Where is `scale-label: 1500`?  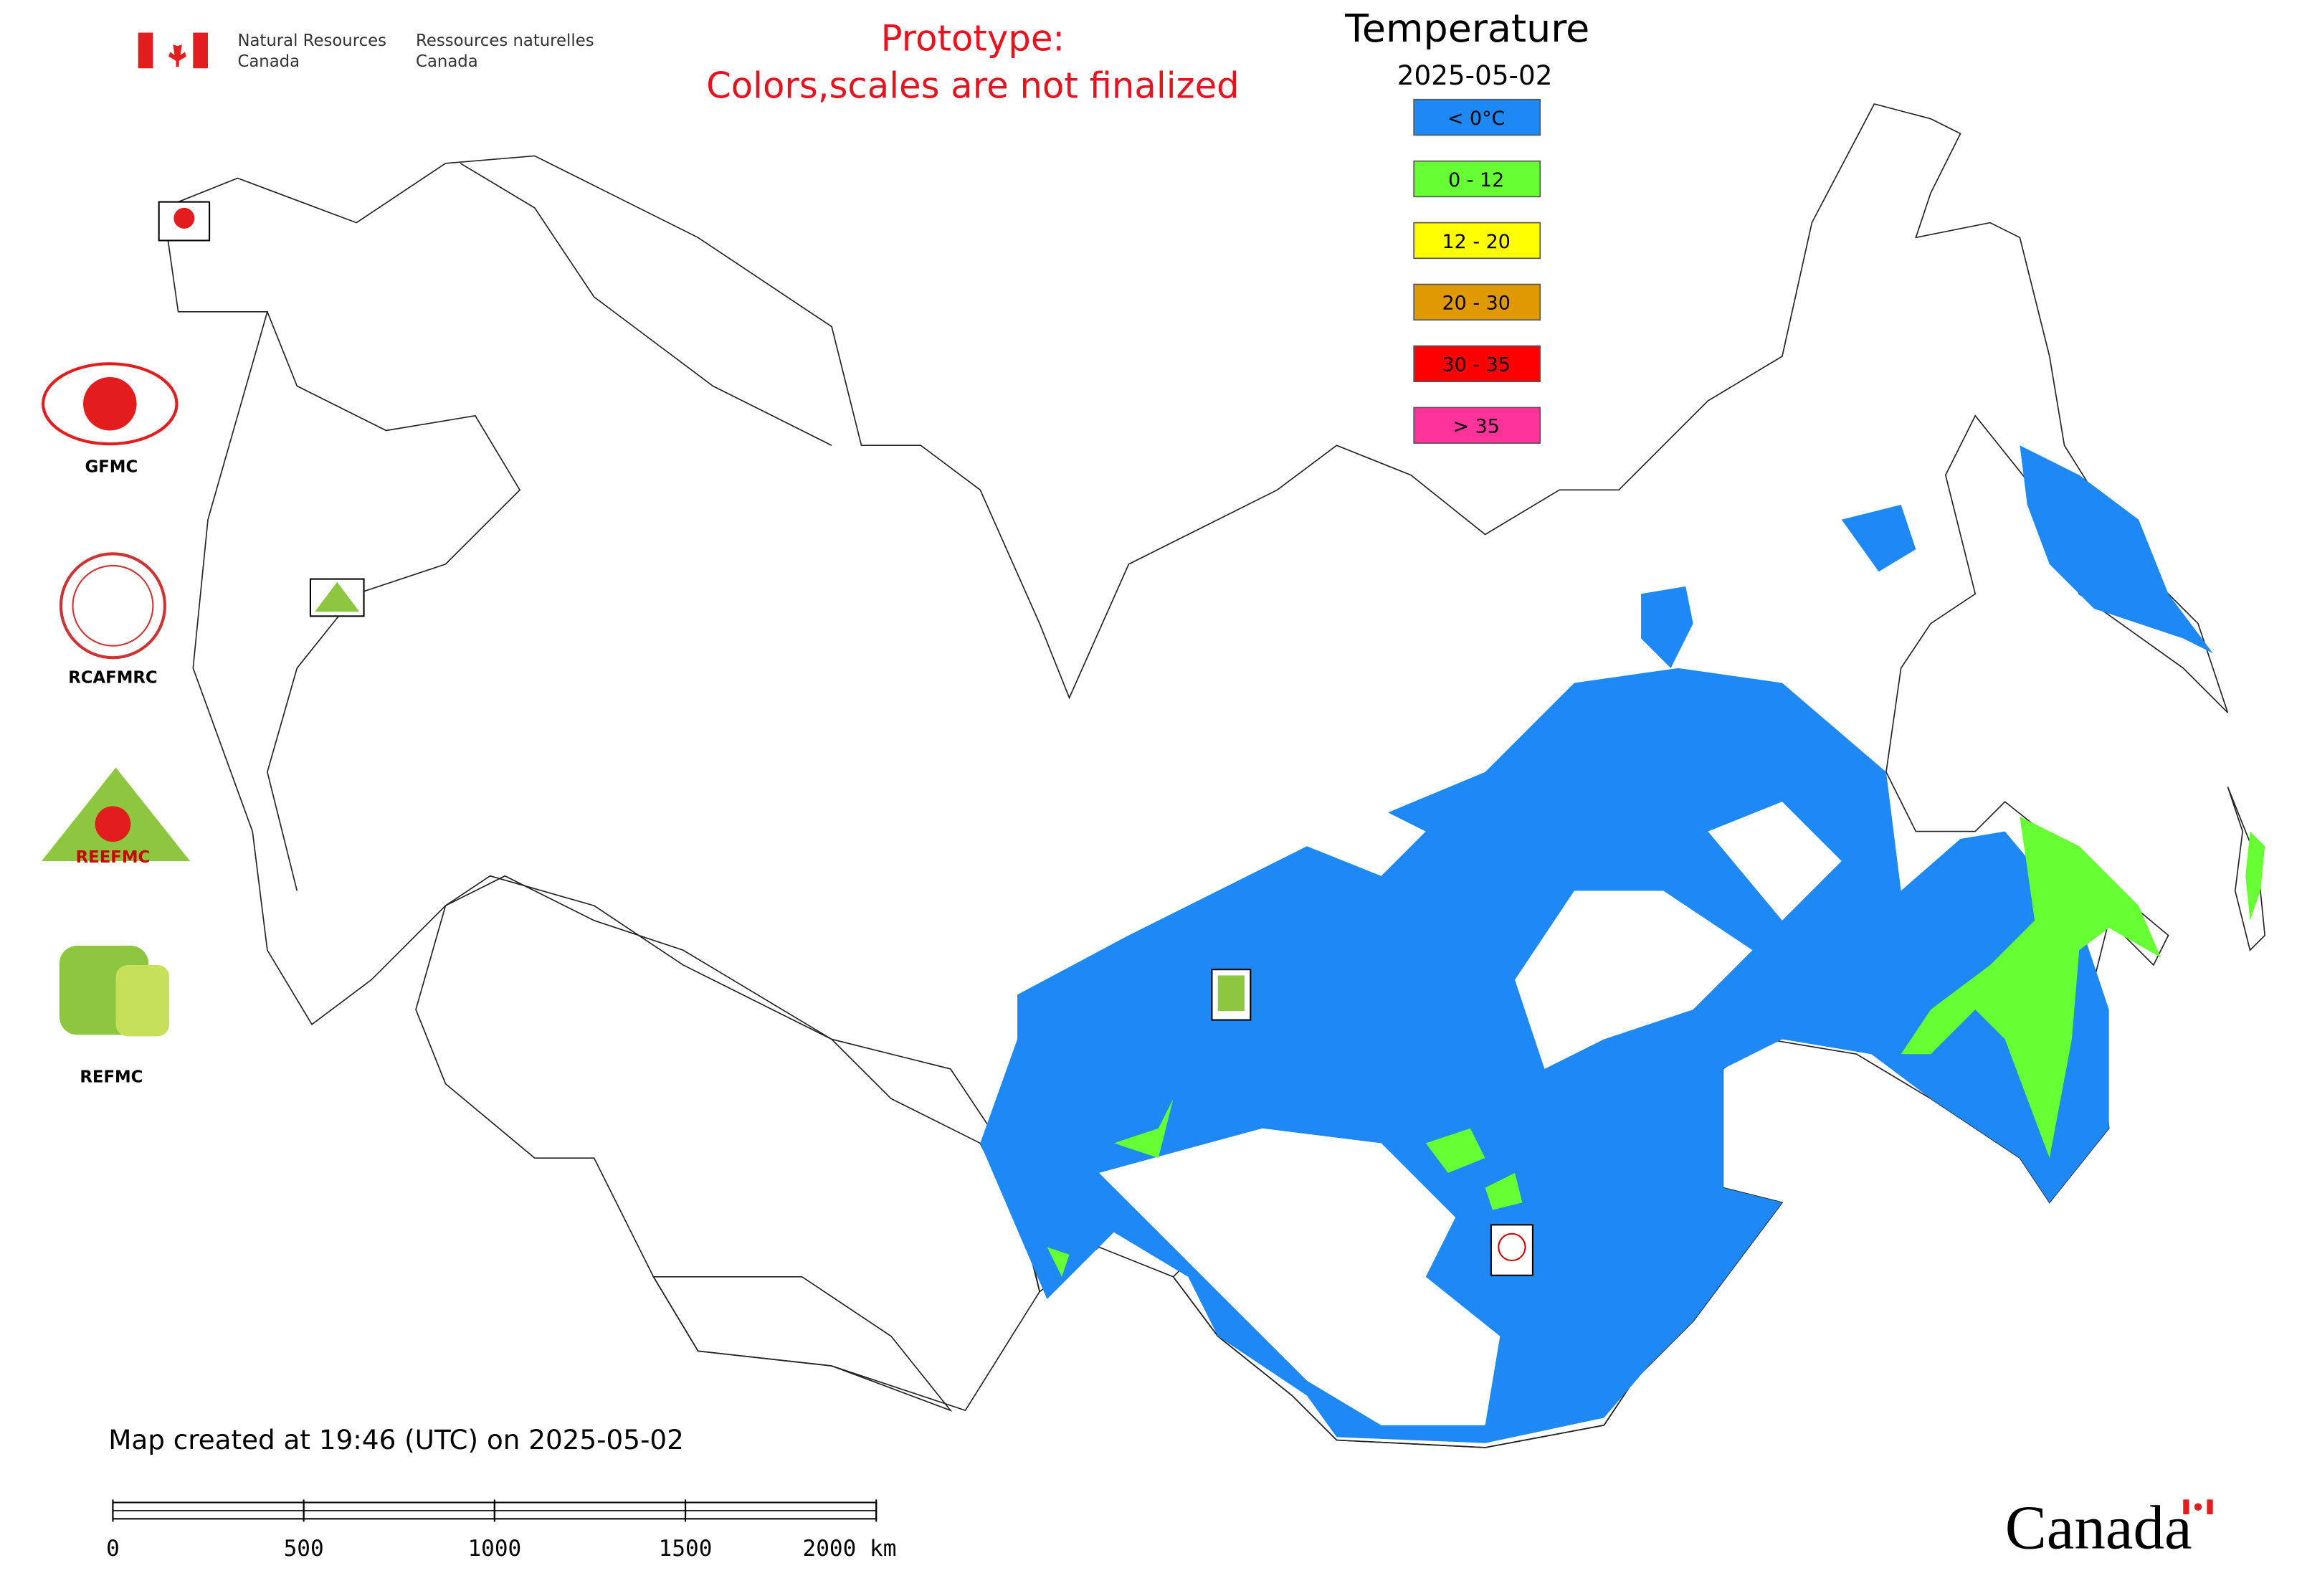 scale-label: 1500 is located at coordinates (686, 1549).